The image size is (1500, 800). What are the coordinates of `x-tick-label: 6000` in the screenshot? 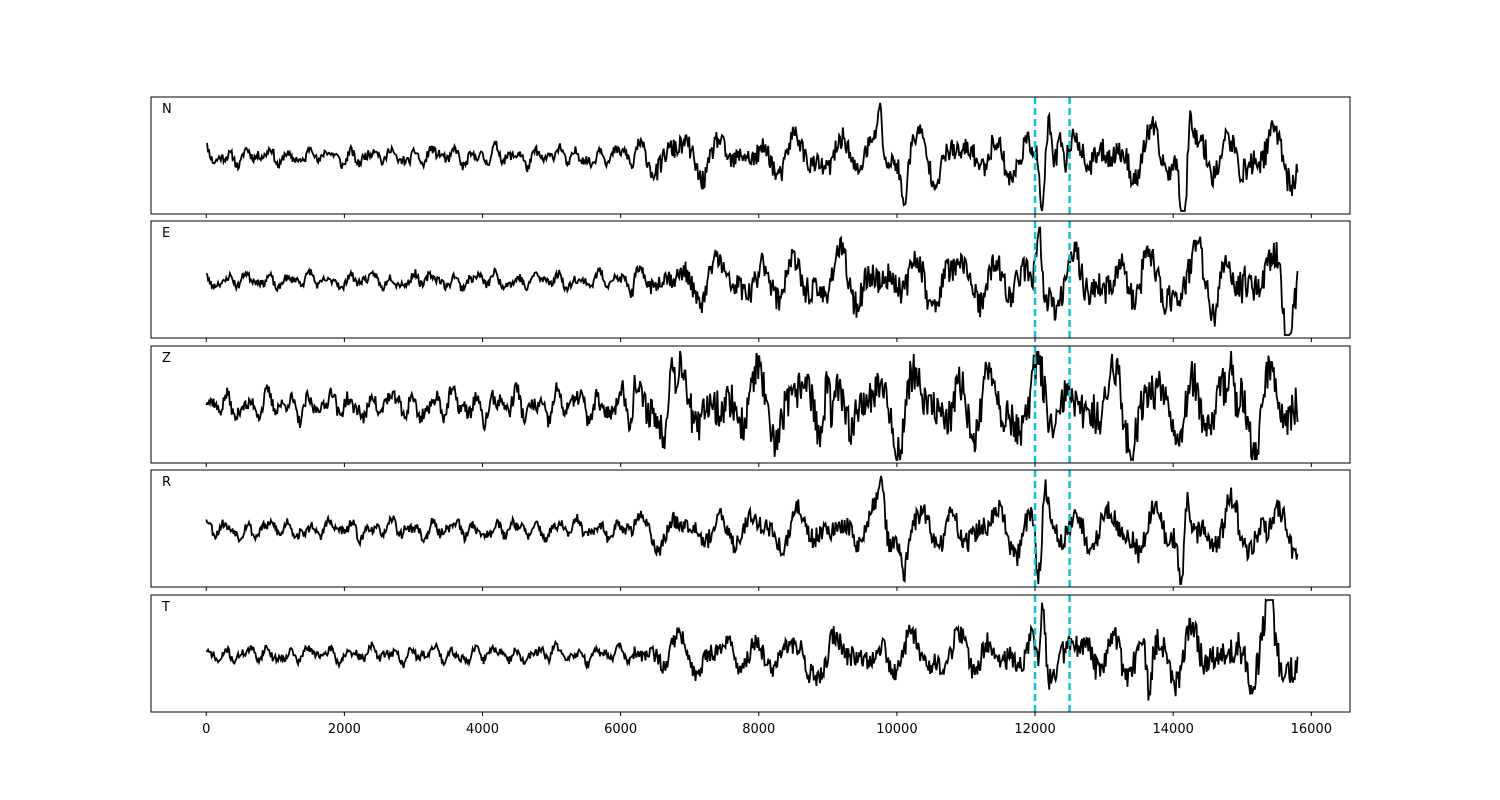 It's located at (620, 729).